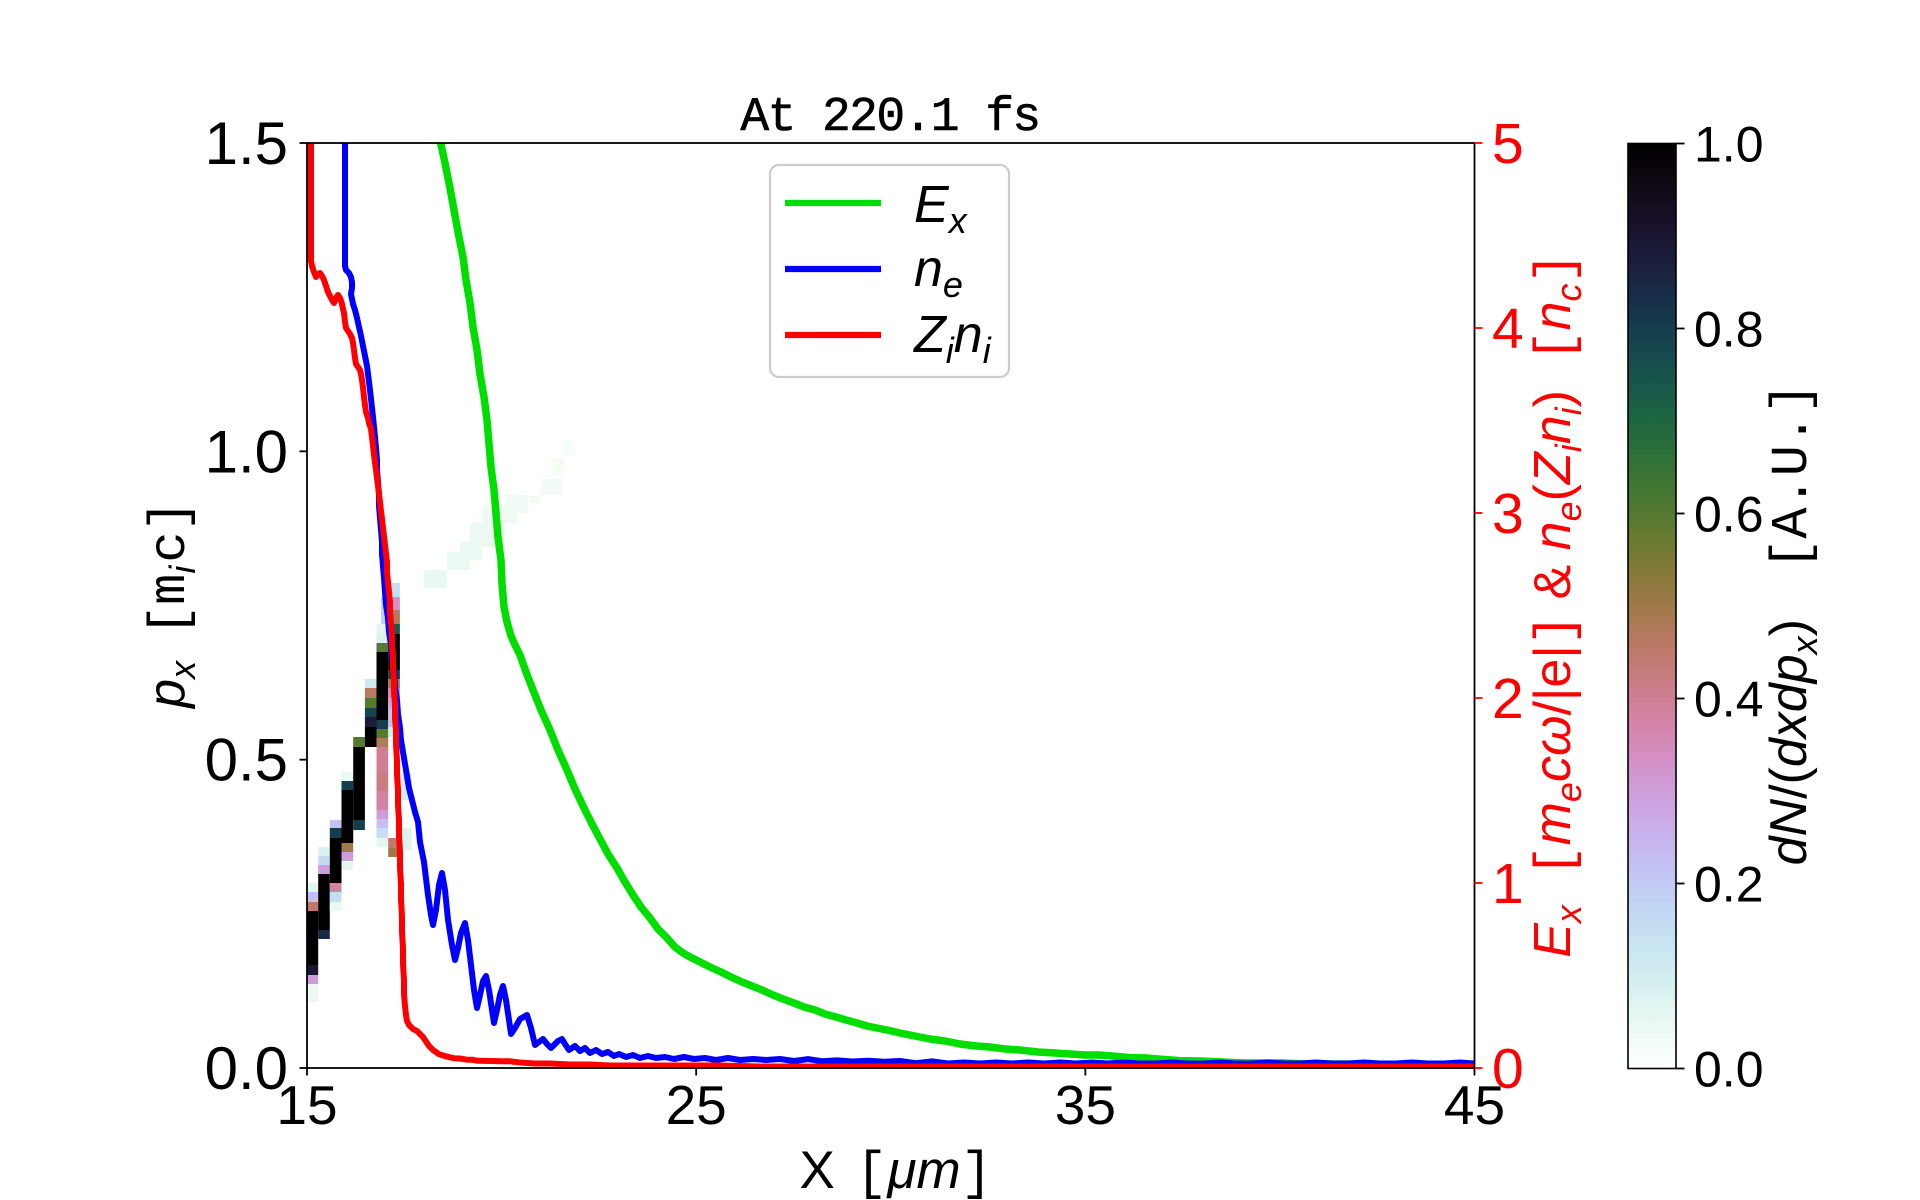 The width and height of the screenshot is (1920, 1200). What do you see at coordinates (246, 760) in the screenshot?
I see `svg-text: 0.5` at bounding box center [246, 760].